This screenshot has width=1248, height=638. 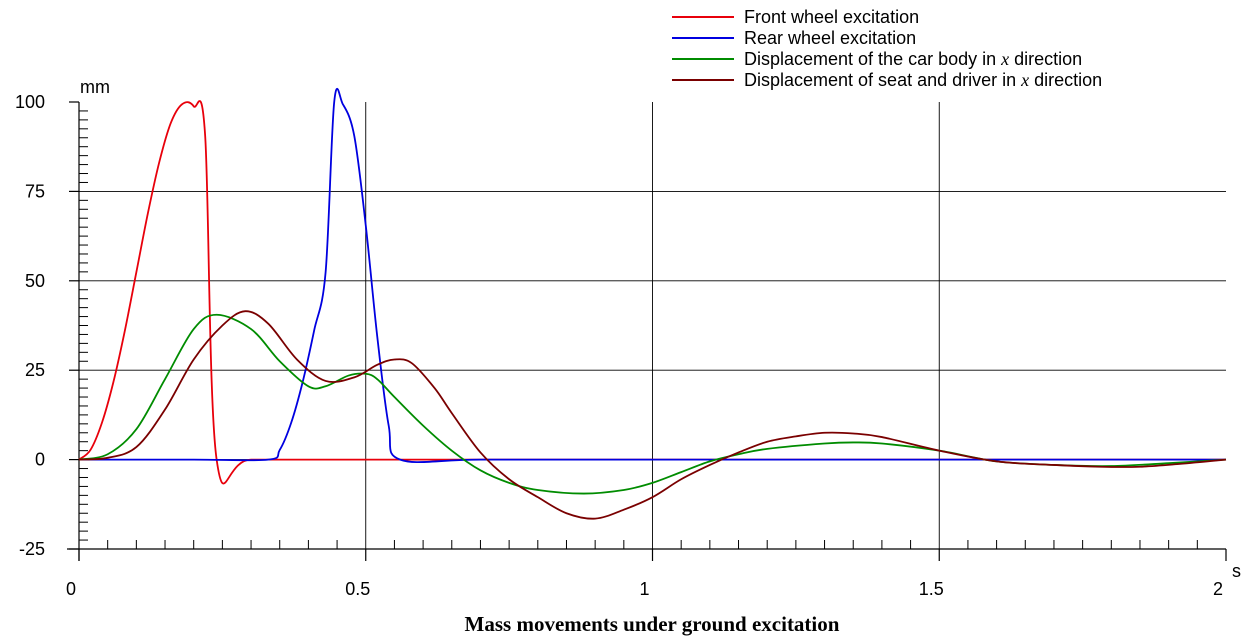 I want to click on x-tick-label: 1, so click(x=644, y=589).